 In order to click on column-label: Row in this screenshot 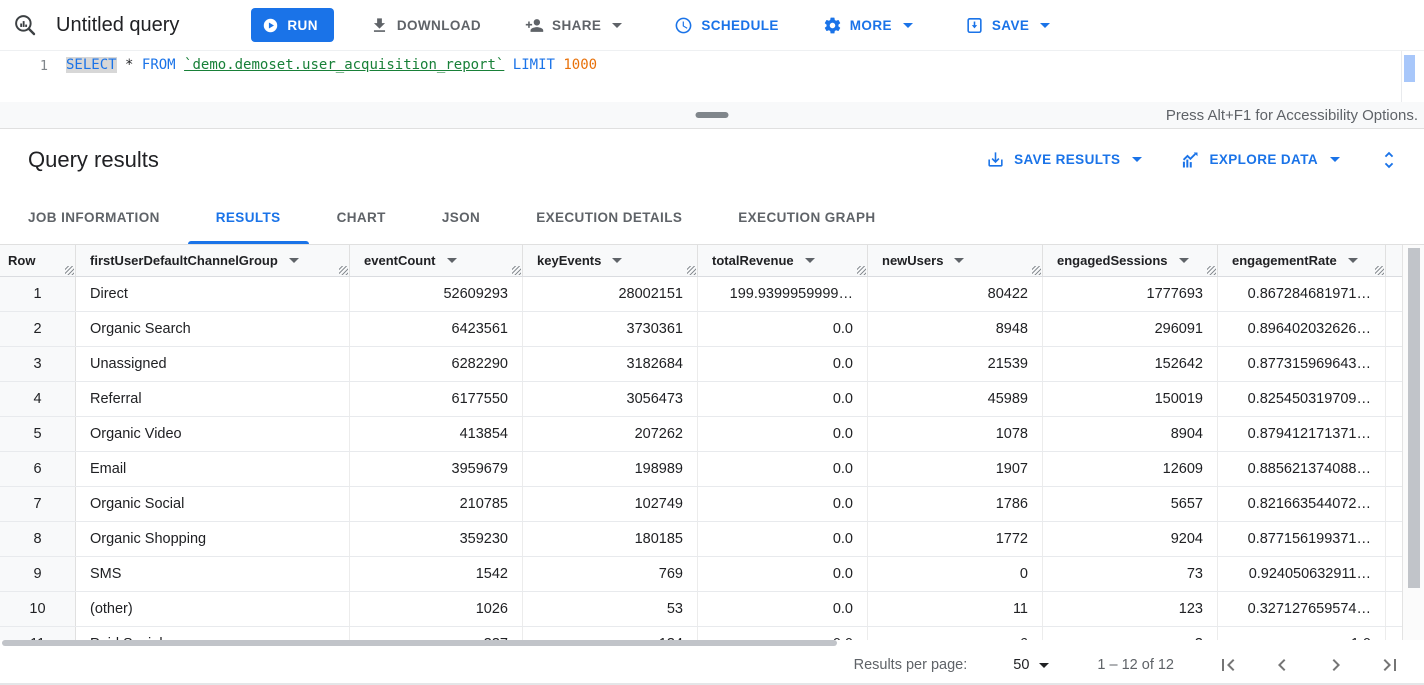, I will do `click(22, 260)`.